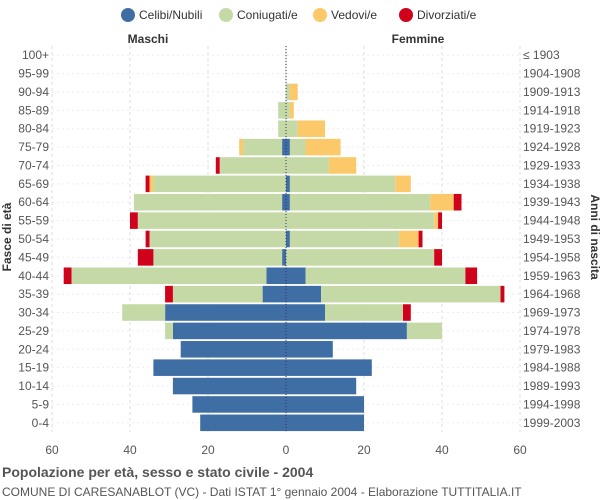  What do you see at coordinates (33, 184) in the screenshot?
I see `age-label-7: 65-69` at bounding box center [33, 184].